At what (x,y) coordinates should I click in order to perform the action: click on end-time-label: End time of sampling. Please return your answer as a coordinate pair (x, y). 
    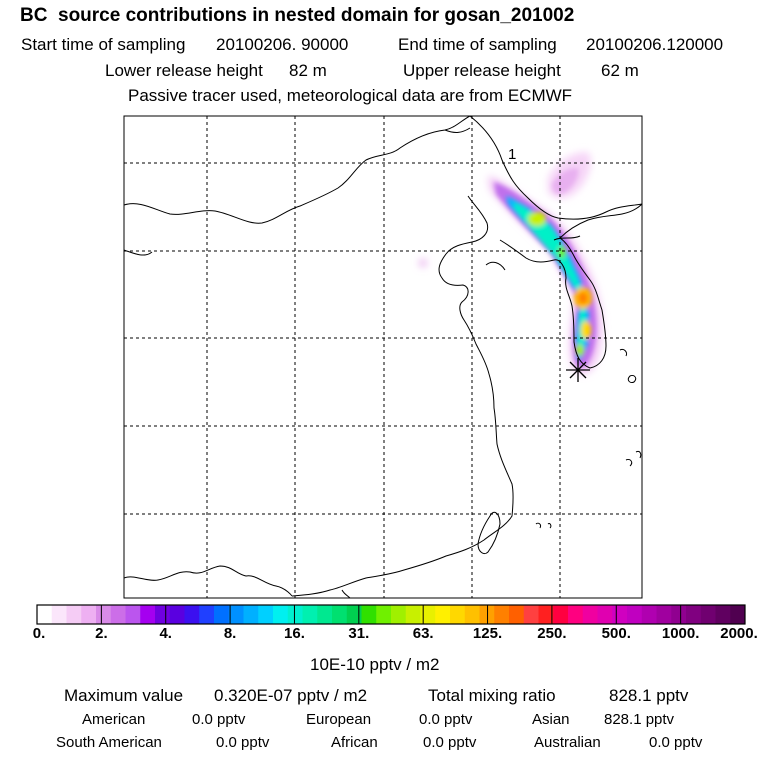
    Looking at the image, I should click on (477, 44).